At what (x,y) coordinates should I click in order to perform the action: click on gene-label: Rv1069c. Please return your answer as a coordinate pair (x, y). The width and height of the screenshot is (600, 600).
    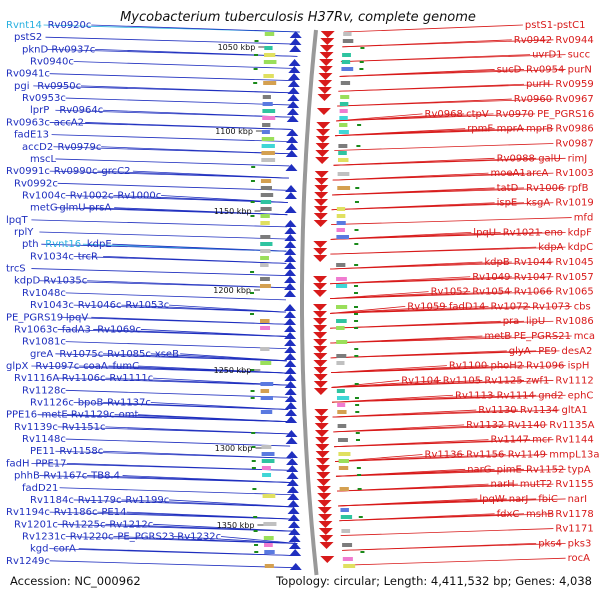
    Looking at the image, I should click on (119, 329).